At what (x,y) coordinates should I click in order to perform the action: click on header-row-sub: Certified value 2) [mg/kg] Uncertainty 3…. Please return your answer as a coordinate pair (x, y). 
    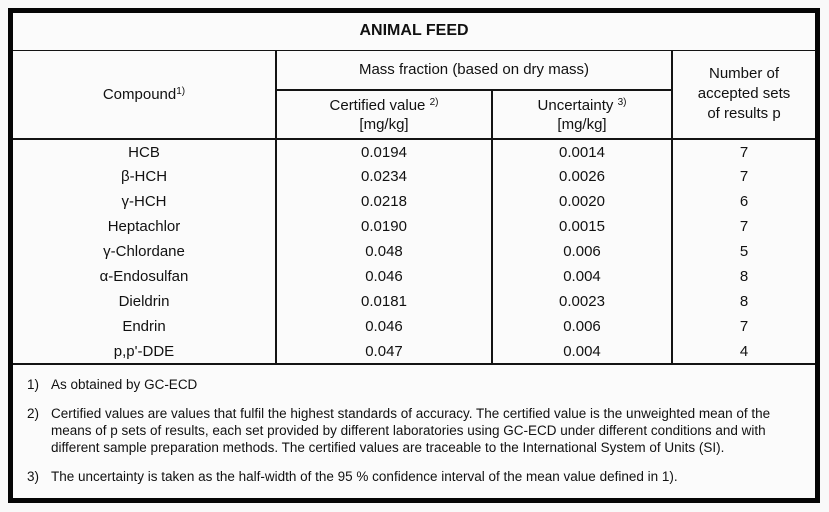
    Looking at the image, I should click on (414, 115).